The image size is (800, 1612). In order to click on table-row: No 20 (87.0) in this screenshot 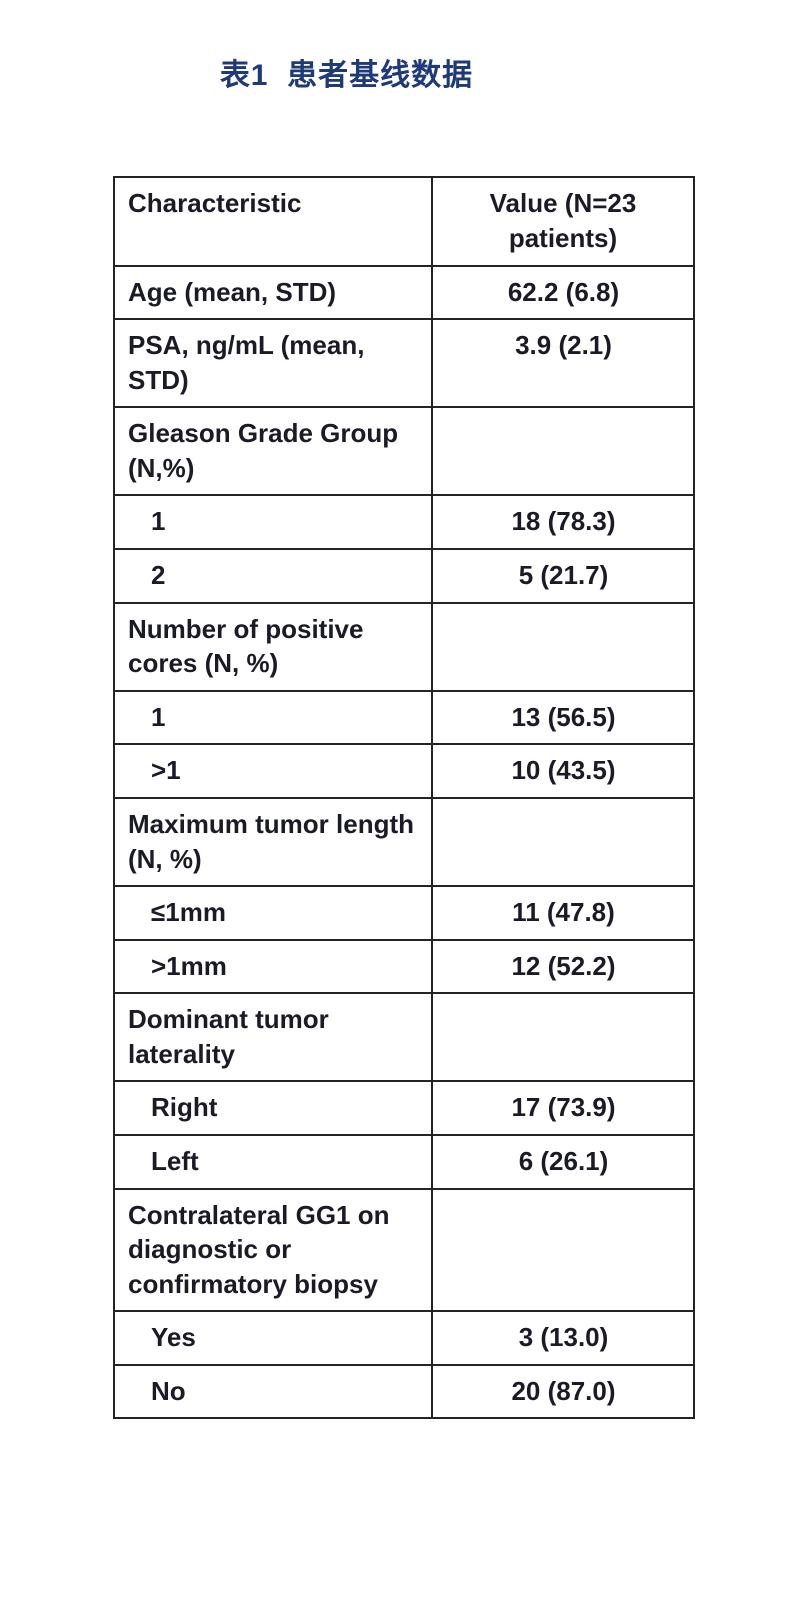, I will do `click(404, 1391)`.